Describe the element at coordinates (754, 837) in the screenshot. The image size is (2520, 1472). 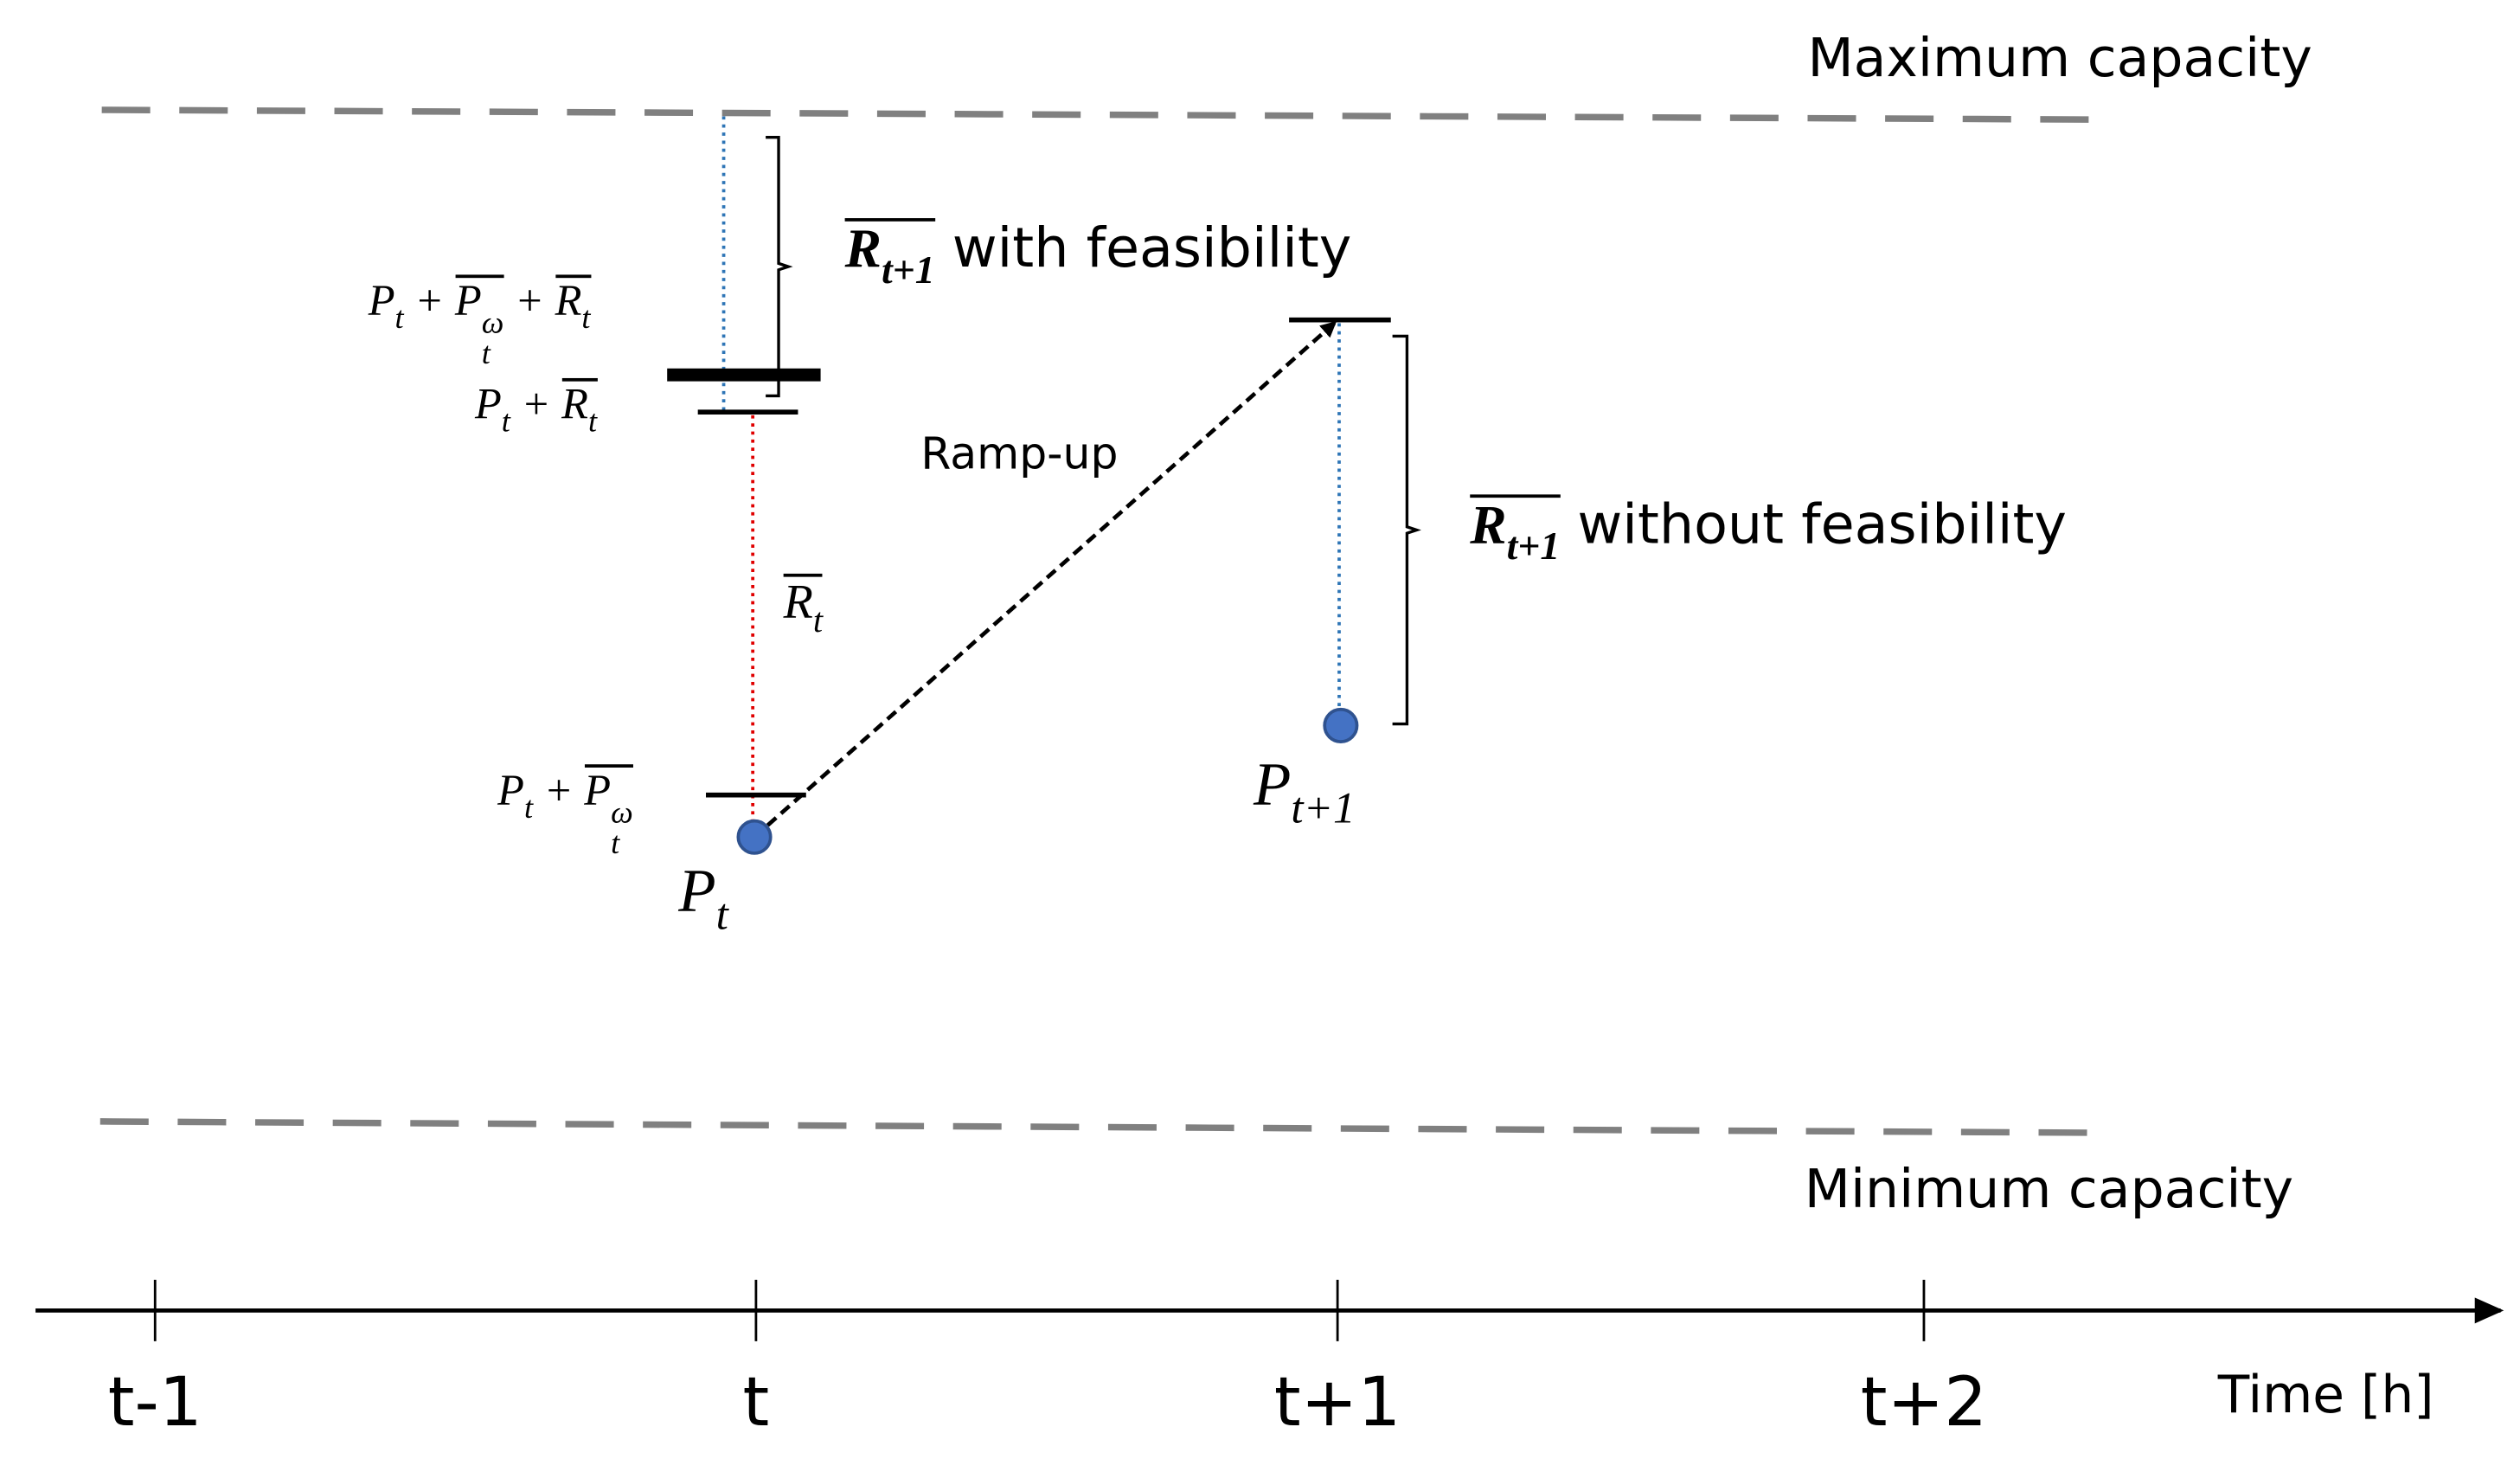
I see `point-pt` at that location.